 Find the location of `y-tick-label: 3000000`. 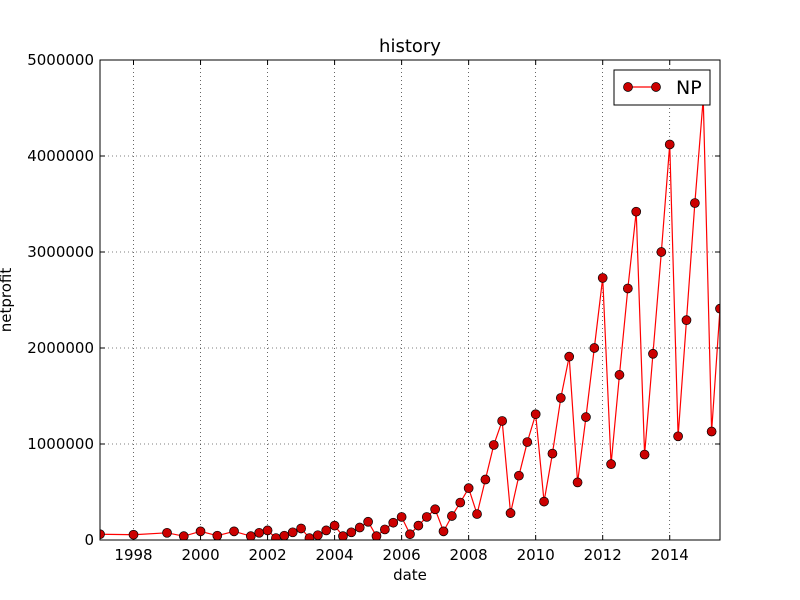

y-tick-label: 3000000 is located at coordinates (60, 252).